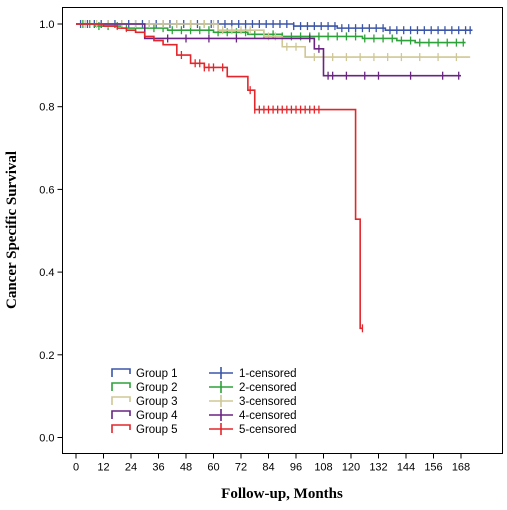  What do you see at coordinates (268, 468) in the screenshot?
I see `x-tick-label: 84` at bounding box center [268, 468].